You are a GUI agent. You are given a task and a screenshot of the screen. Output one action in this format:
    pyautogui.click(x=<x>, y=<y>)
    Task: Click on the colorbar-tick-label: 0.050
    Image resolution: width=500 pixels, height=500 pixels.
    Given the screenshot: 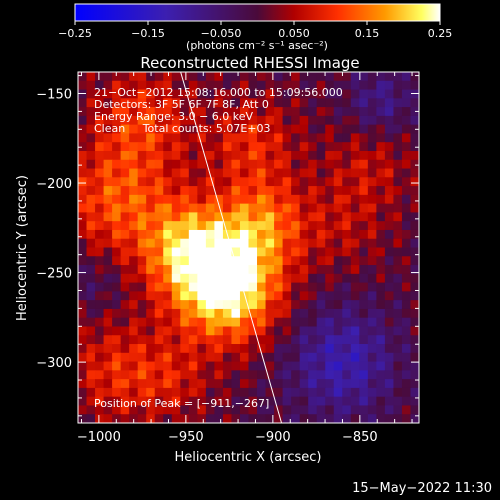 What is the action you would take?
    pyautogui.click(x=294, y=33)
    